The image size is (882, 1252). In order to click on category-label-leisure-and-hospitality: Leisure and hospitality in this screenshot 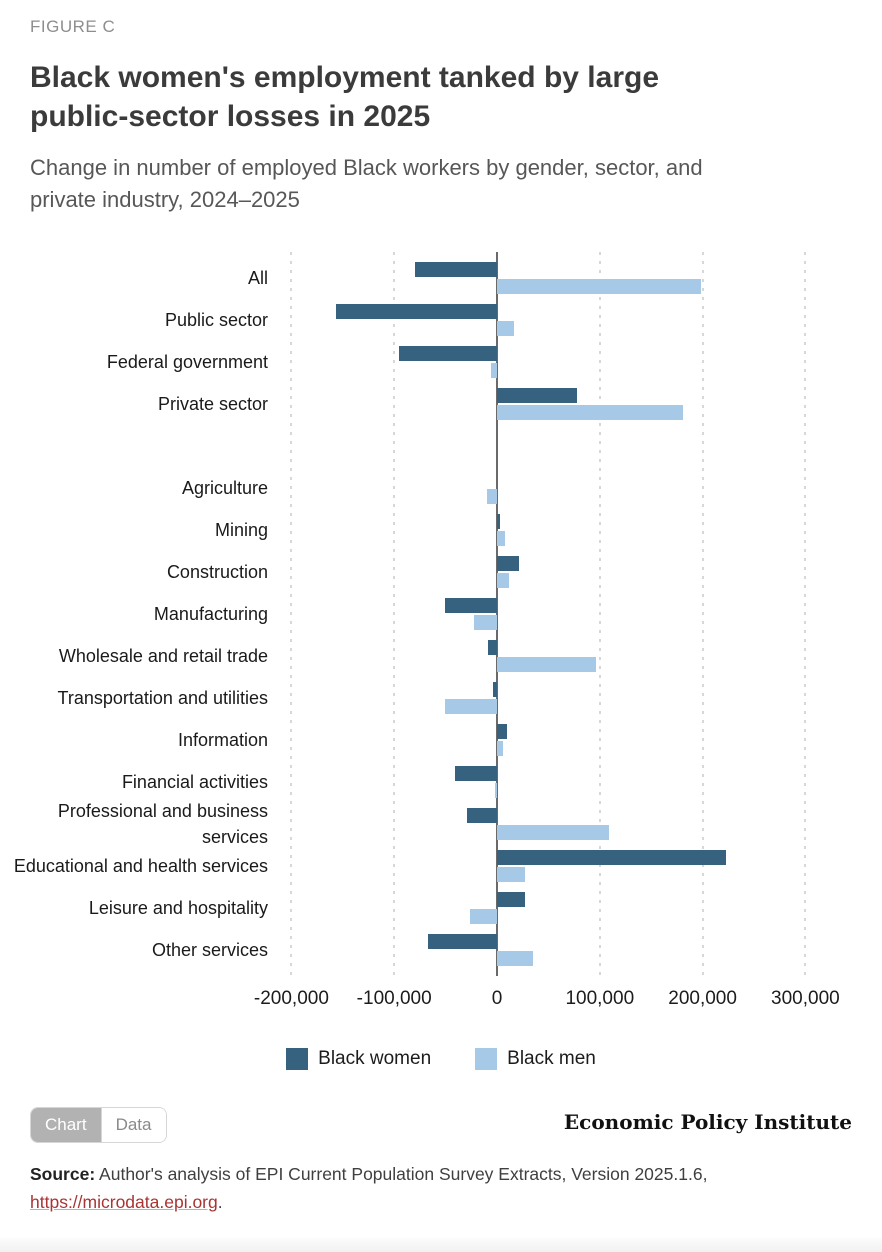, I will do `click(178, 907)`.